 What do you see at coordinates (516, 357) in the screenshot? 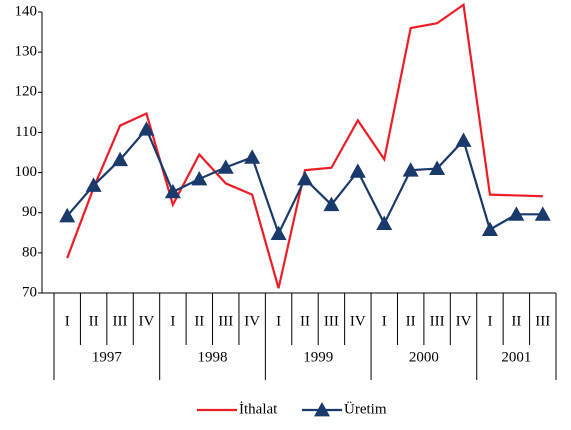
I see `year-label: 2001` at bounding box center [516, 357].